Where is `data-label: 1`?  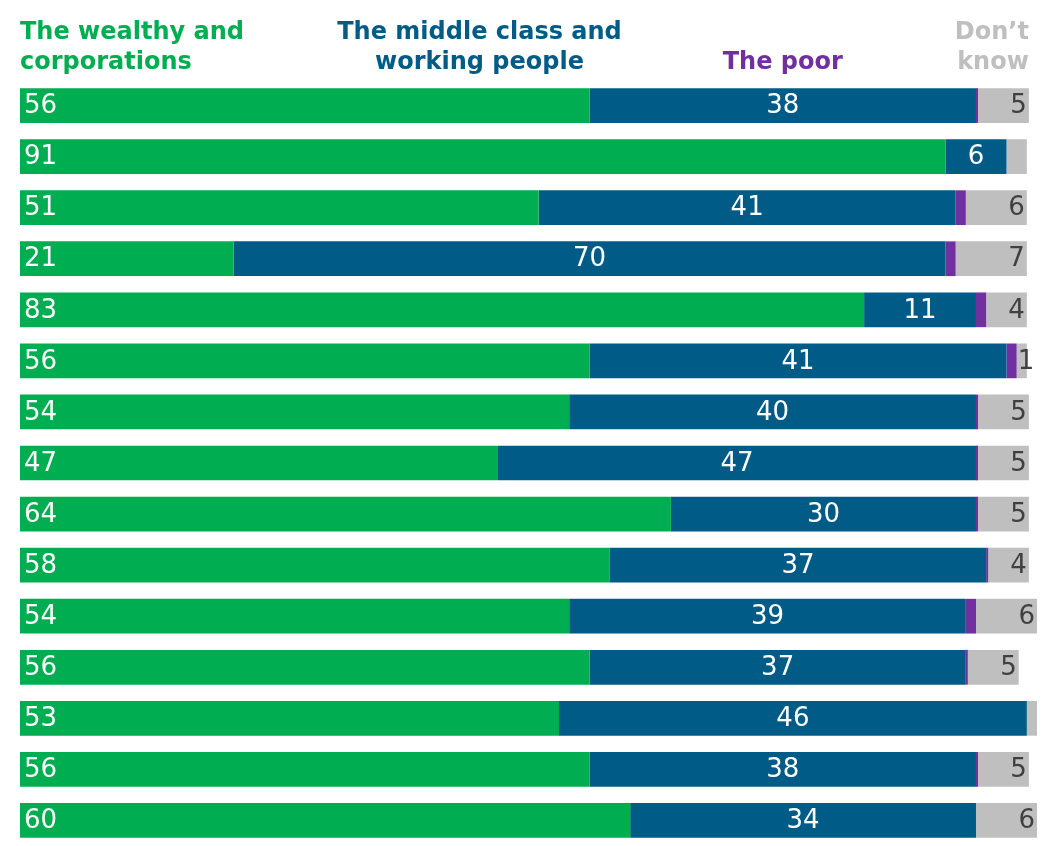
data-label: 1 is located at coordinates (1026, 359).